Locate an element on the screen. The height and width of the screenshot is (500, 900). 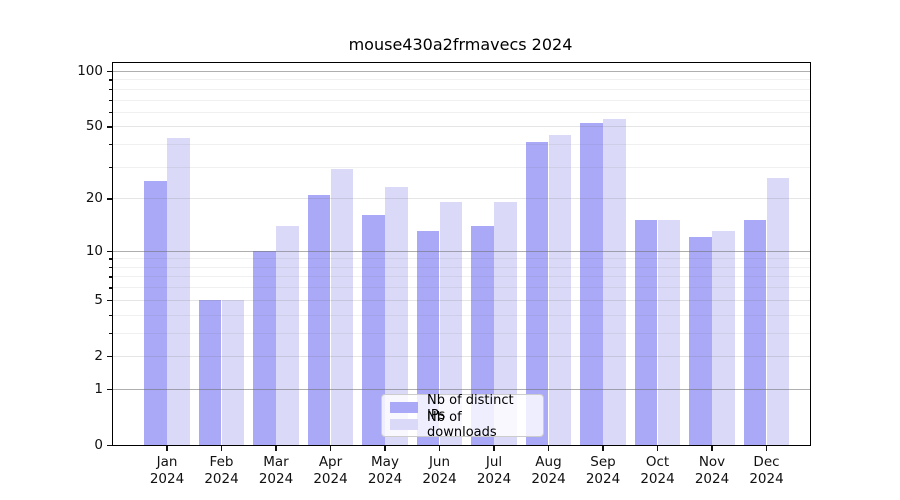
legend-entry-downloads: Nb of downloads is located at coordinates (462, 425).